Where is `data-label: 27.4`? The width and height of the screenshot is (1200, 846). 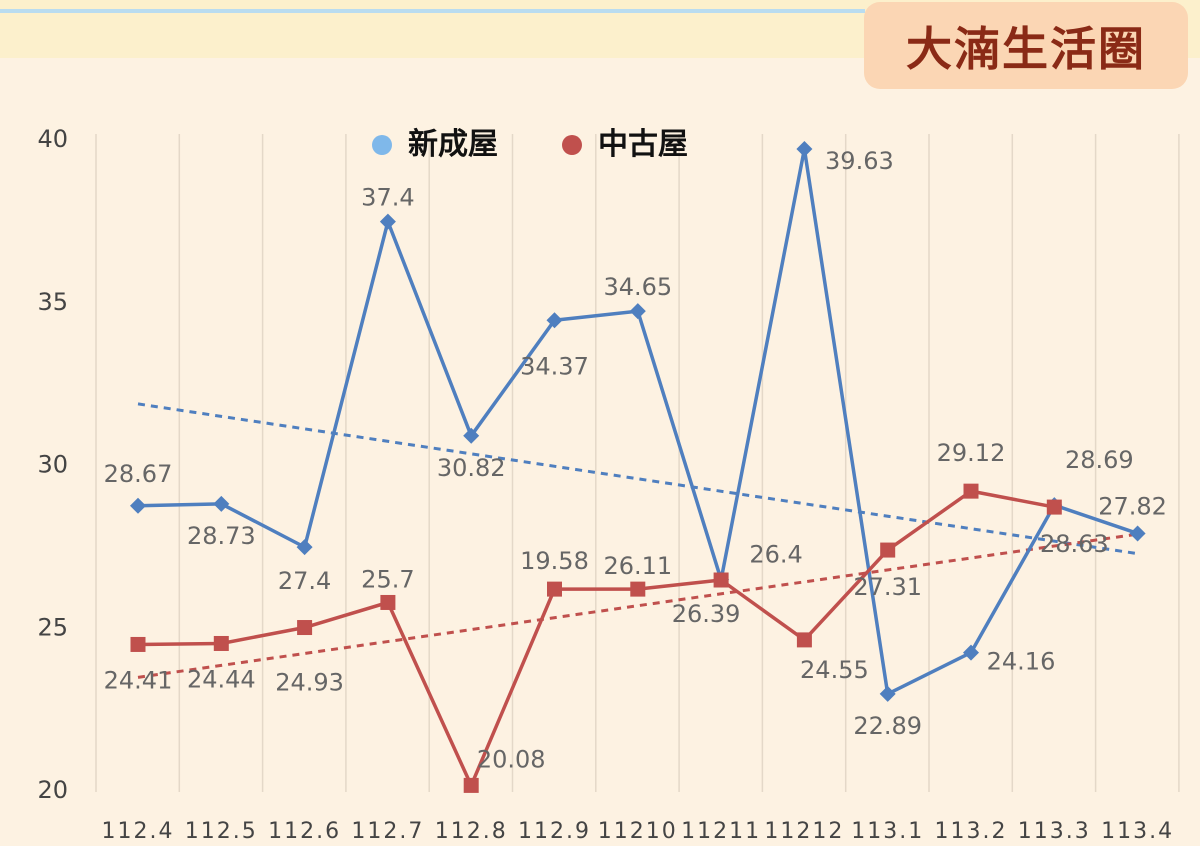 data-label: 27.4 is located at coordinates (304, 581).